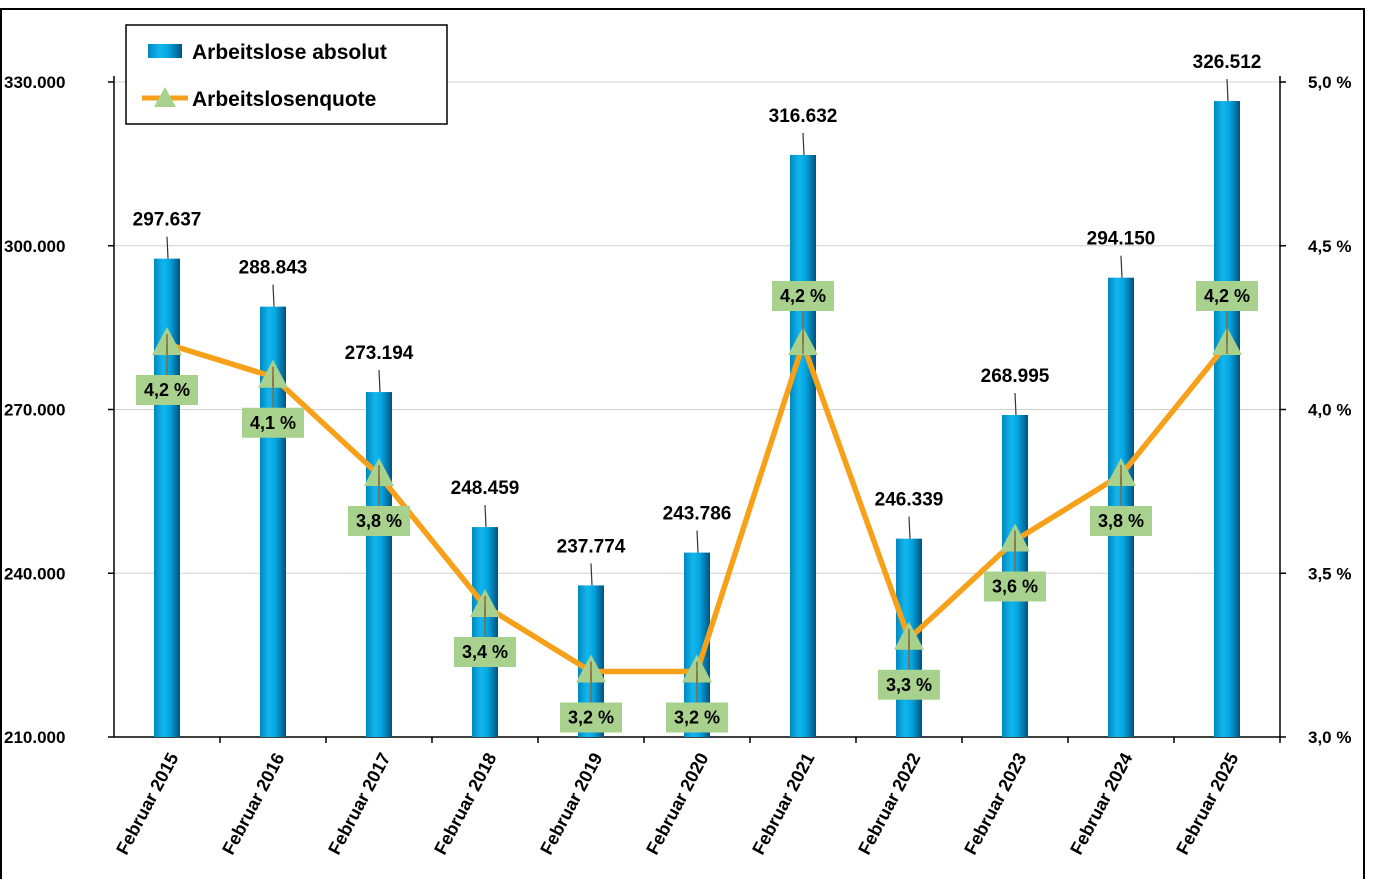 The image size is (1378, 879). What do you see at coordinates (34, 82) in the screenshot?
I see `left-axis-tick-label: 330.000` at bounding box center [34, 82].